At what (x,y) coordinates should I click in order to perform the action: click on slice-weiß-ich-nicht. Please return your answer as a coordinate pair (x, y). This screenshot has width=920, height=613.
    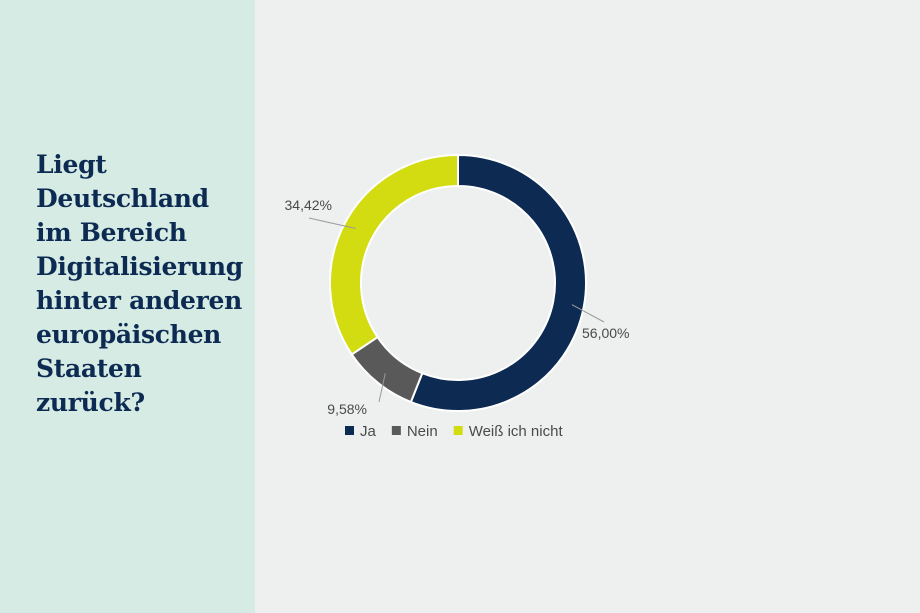
    Looking at the image, I should click on (394, 254).